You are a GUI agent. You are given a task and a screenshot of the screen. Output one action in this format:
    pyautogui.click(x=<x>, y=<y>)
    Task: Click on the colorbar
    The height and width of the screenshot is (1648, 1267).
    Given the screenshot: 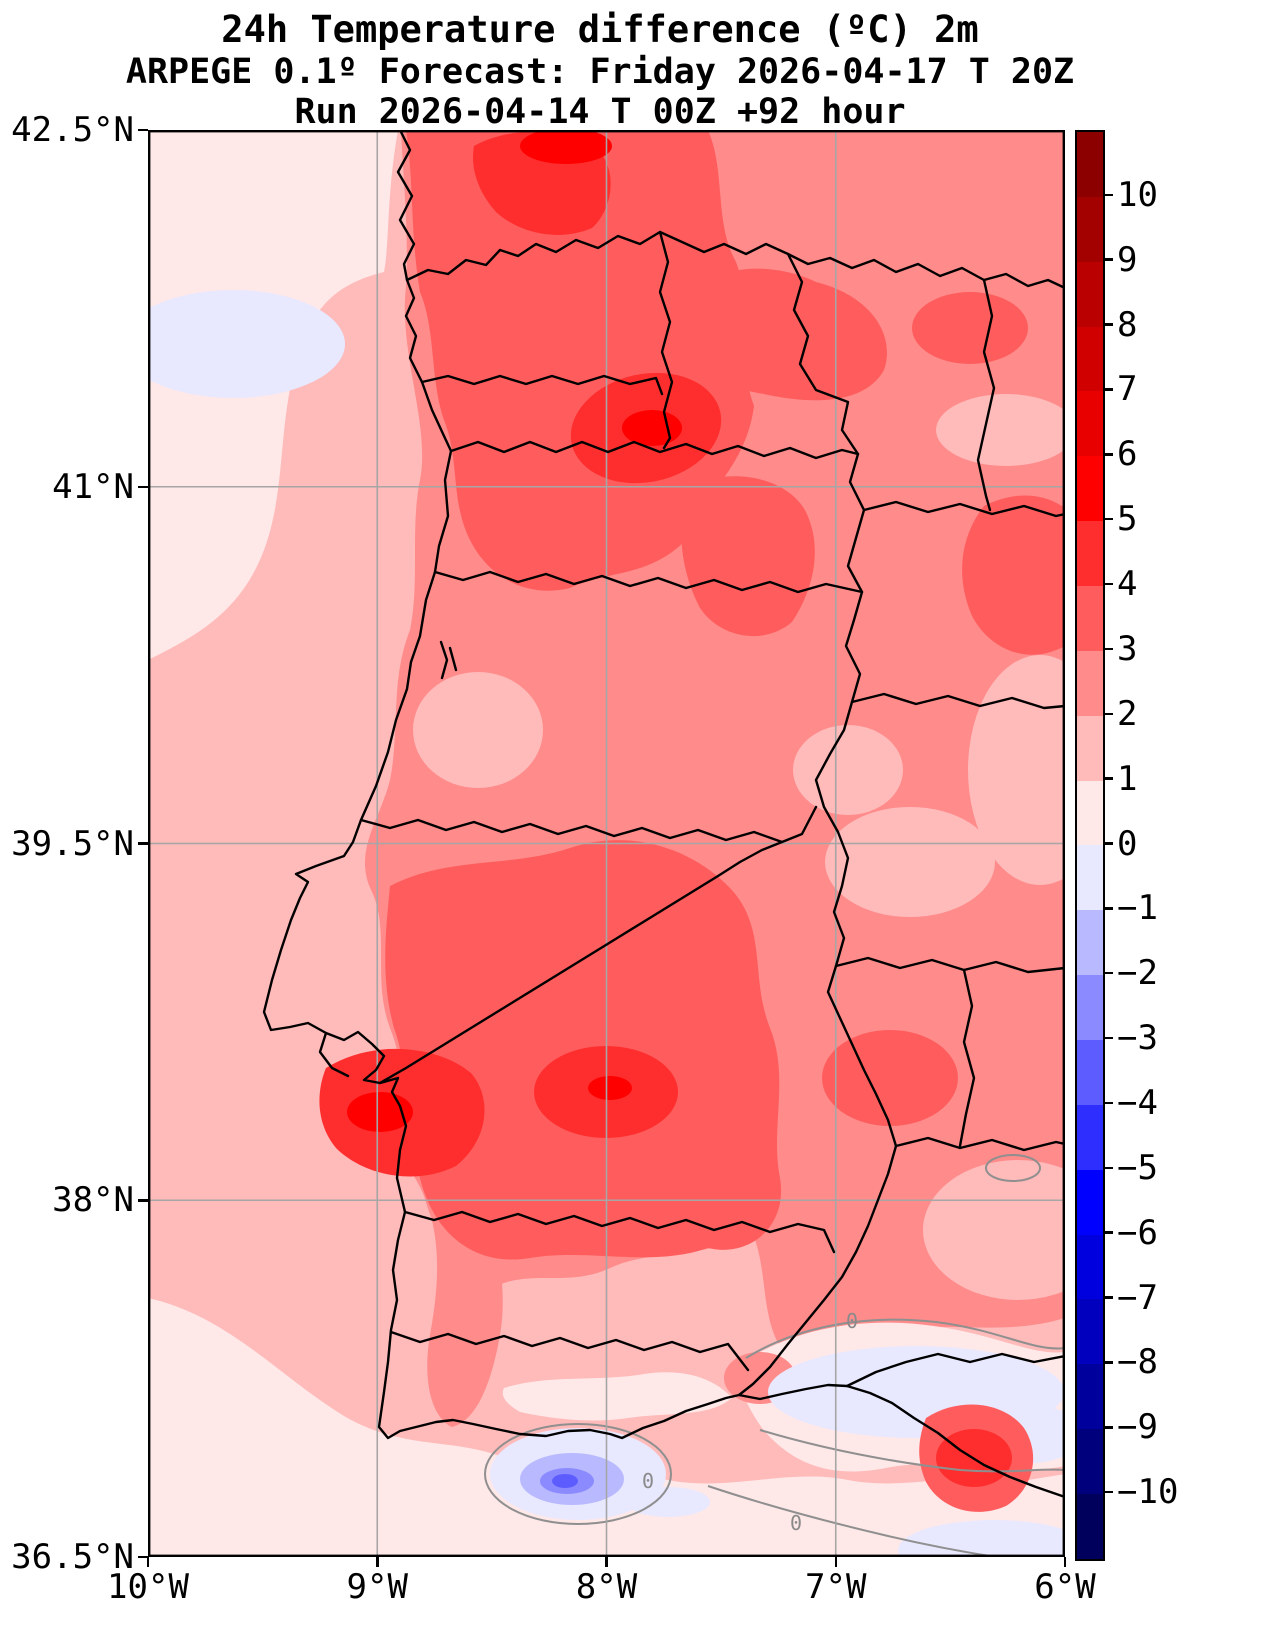 What is the action you would take?
    pyautogui.click(x=1090, y=845)
    